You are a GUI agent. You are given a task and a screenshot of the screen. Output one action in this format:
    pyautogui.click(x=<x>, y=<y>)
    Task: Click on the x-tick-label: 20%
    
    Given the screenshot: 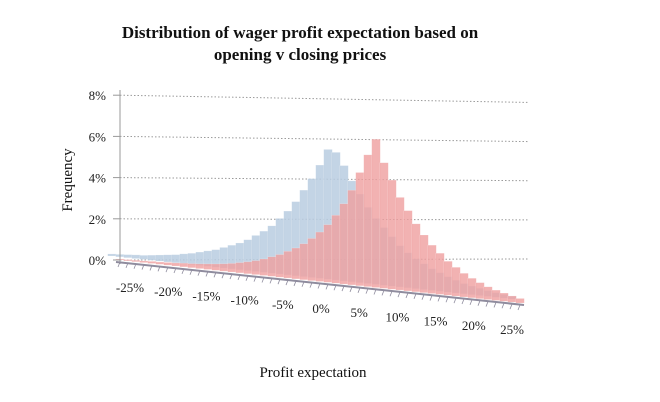 What is the action you would take?
    pyautogui.click(x=474, y=325)
    